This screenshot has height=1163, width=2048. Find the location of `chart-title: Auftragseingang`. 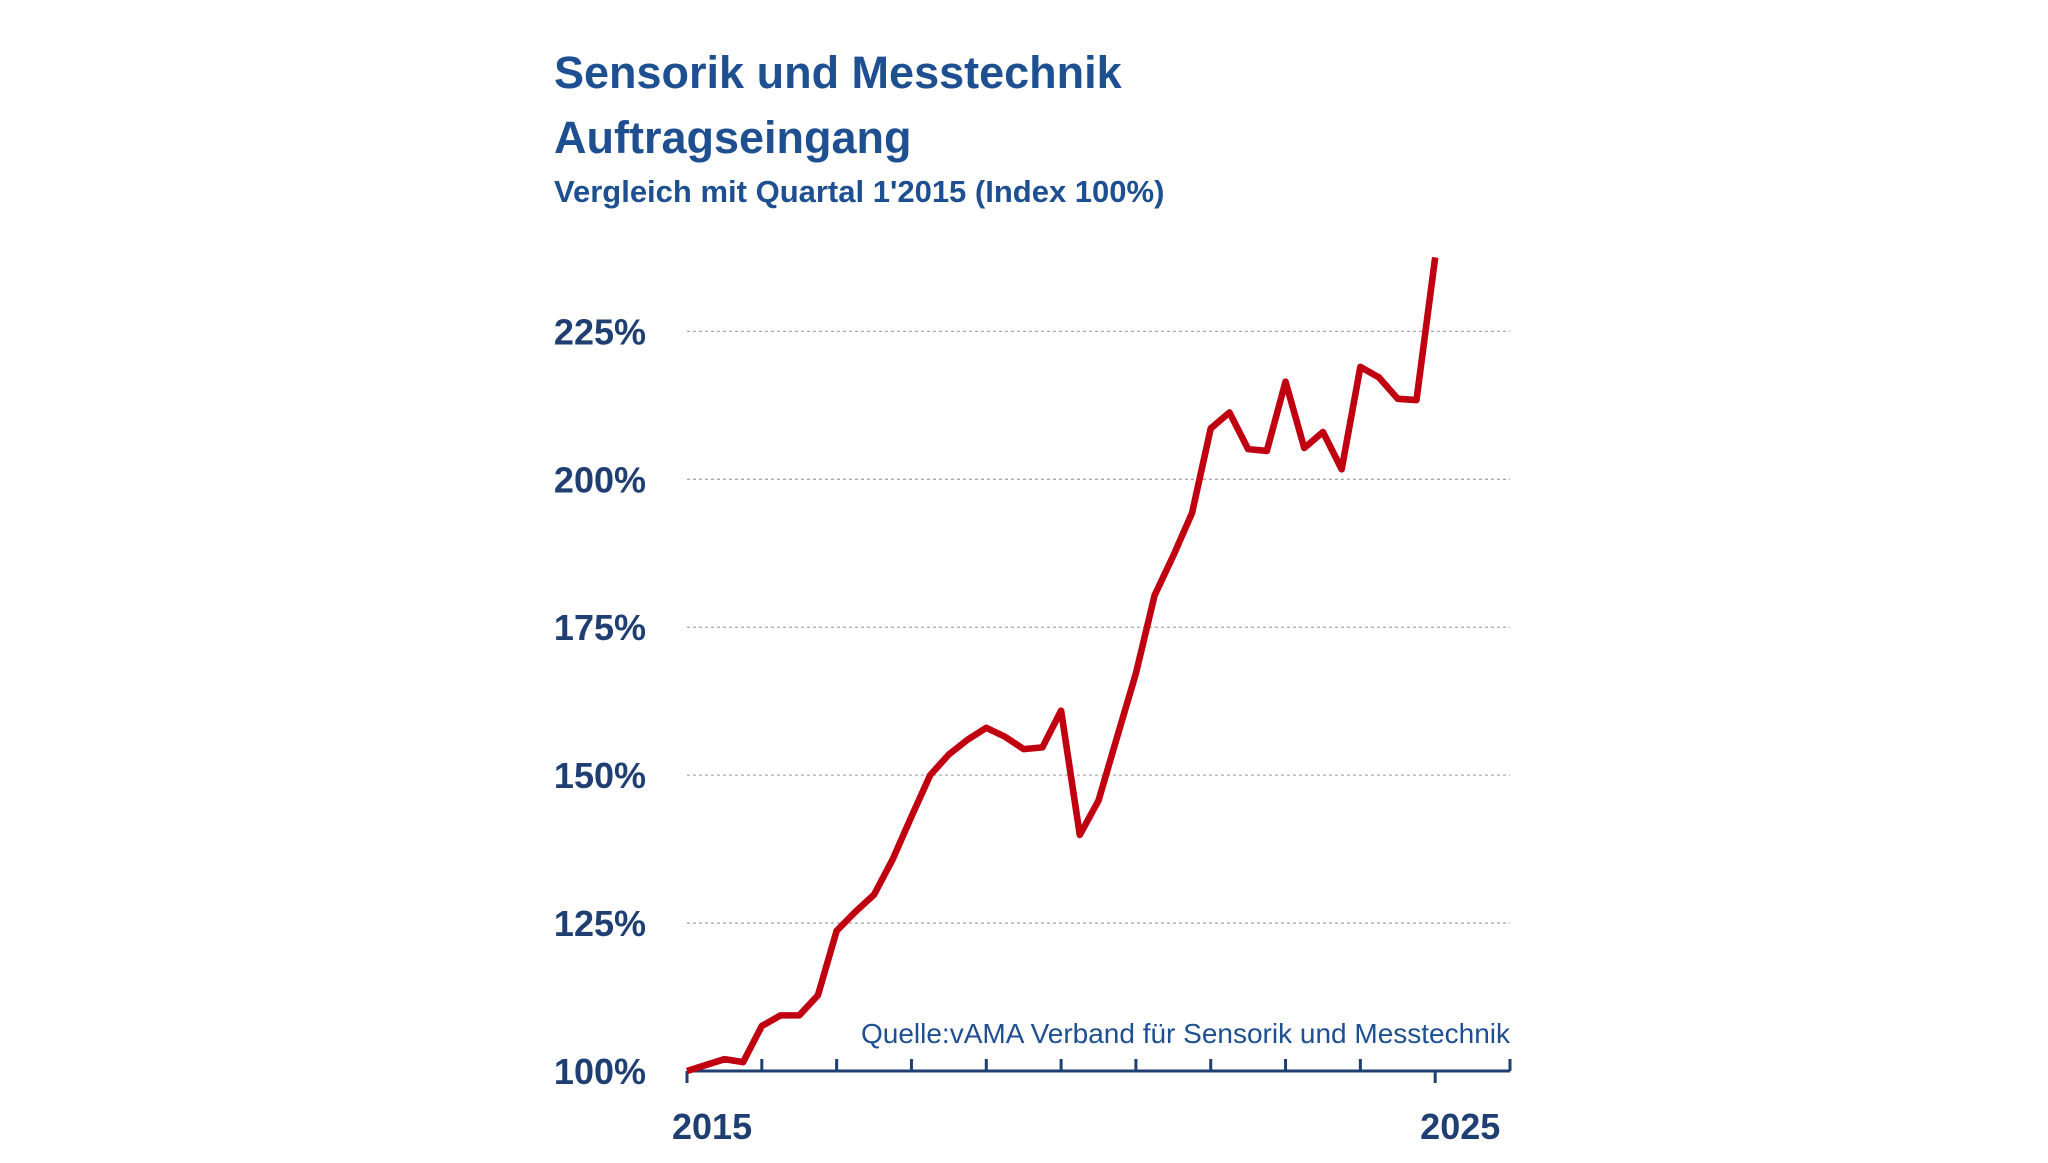

chart-title: Auftragseingang is located at coordinates (733, 137).